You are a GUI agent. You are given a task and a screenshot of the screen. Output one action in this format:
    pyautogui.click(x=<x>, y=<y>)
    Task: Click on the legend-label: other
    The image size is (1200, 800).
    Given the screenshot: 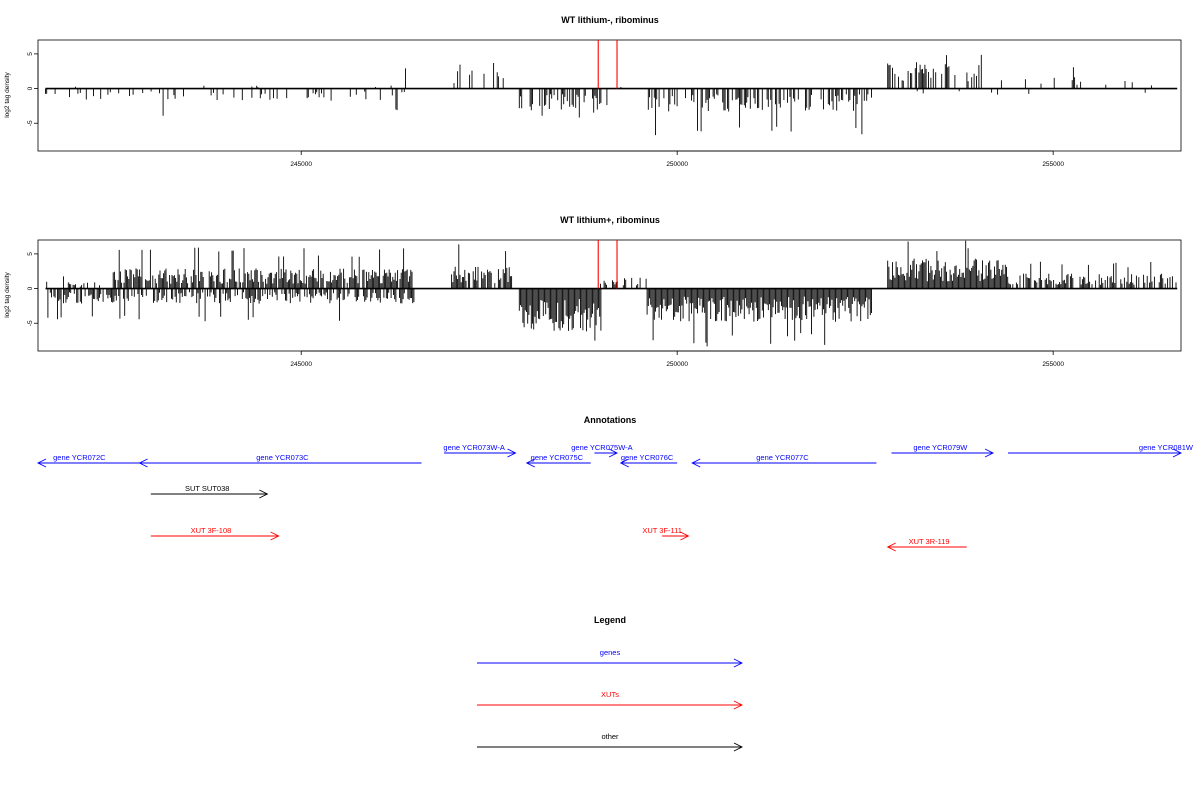 What is the action you would take?
    pyautogui.click(x=610, y=736)
    